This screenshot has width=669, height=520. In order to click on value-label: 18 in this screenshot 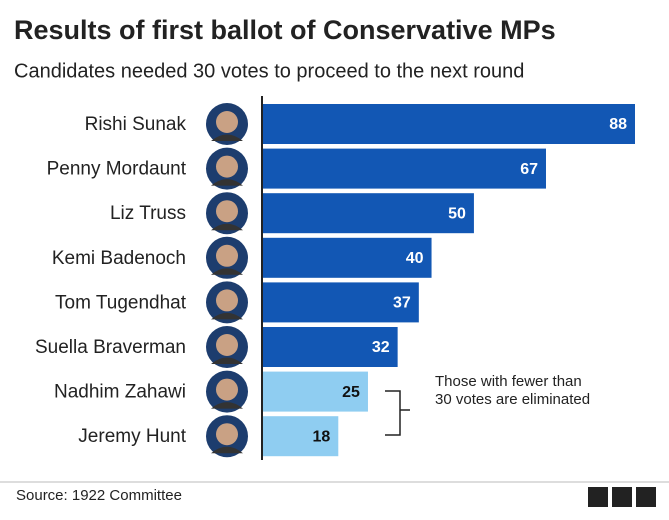, I will do `click(321, 436)`.